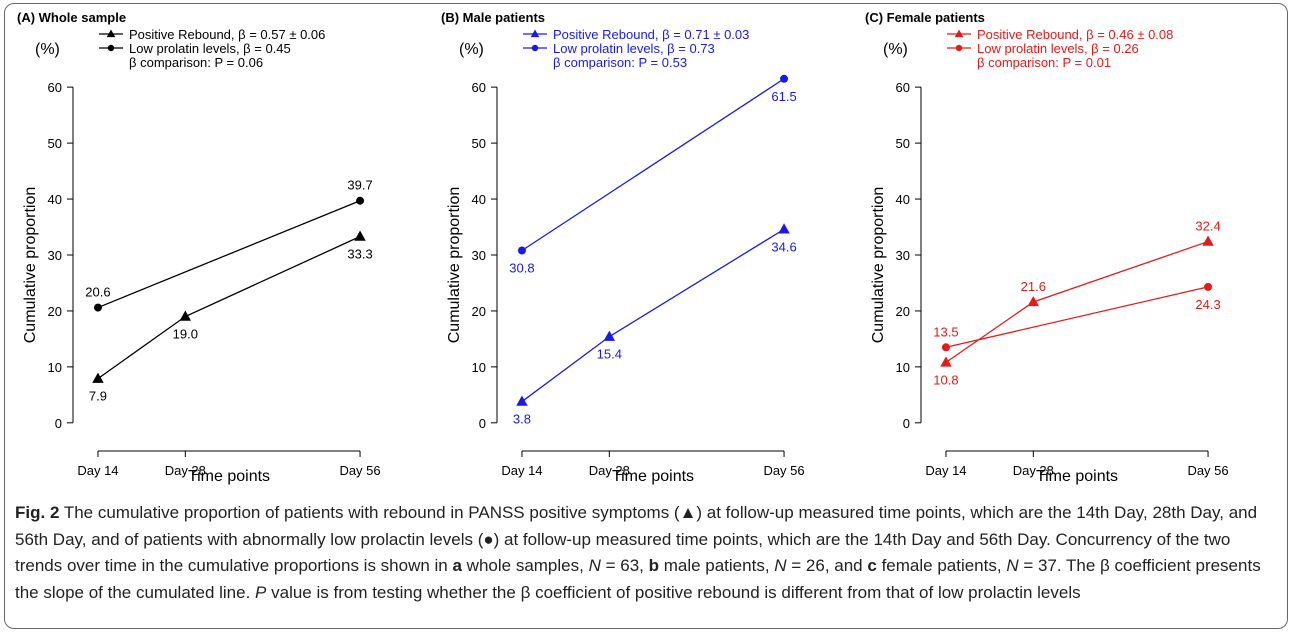  What do you see at coordinates (37, 512) in the screenshot?
I see `caption-fig-label: Fig. 2` at bounding box center [37, 512].